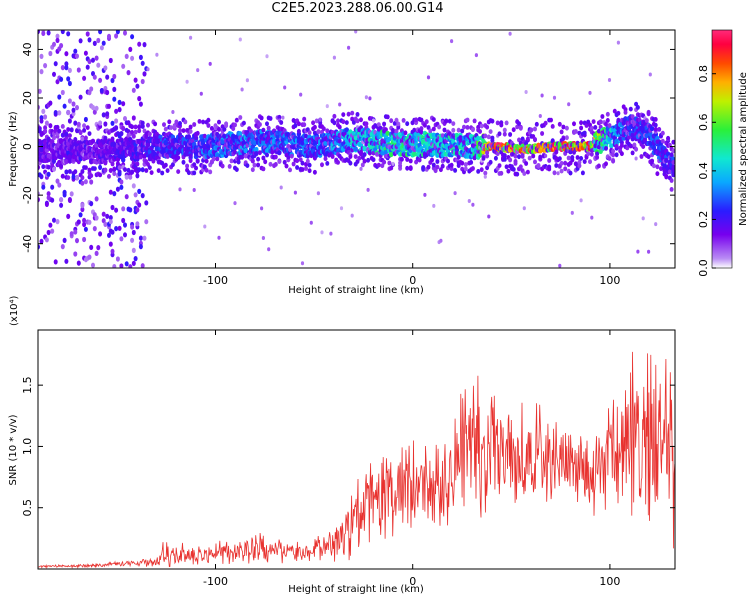 This screenshot has width=750, height=600. I want to click on spectrogram-y-tick-label: -20, so click(27, 195).